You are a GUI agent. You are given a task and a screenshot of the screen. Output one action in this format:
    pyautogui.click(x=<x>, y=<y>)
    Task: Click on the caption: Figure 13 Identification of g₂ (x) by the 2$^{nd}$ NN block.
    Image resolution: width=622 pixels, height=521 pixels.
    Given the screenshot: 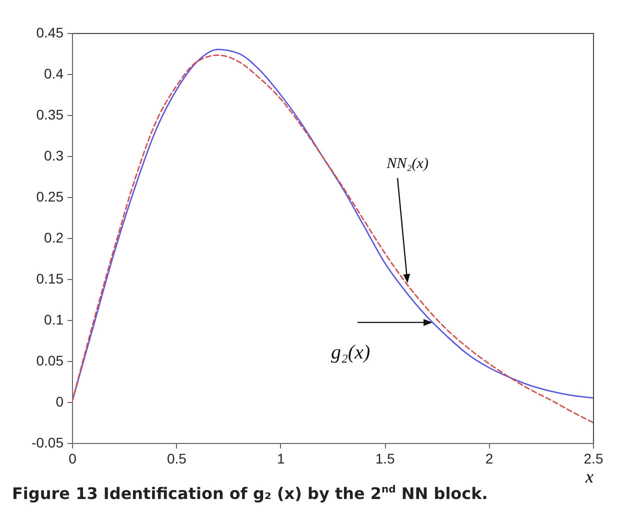 What is the action you would take?
    pyautogui.click(x=250, y=493)
    